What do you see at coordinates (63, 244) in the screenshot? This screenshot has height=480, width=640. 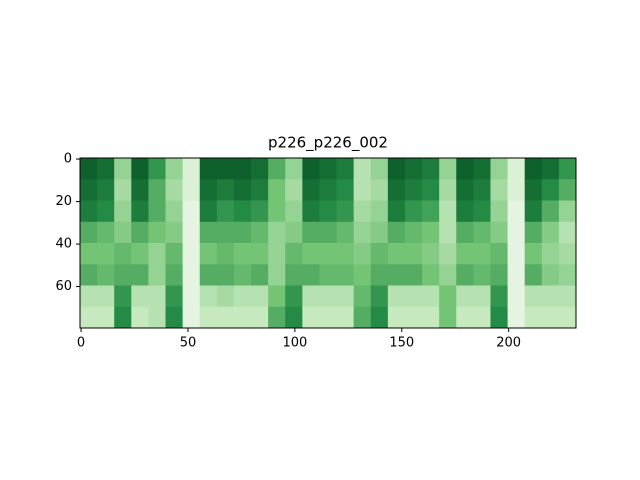 I see `y-tick-label: 40` at bounding box center [63, 244].